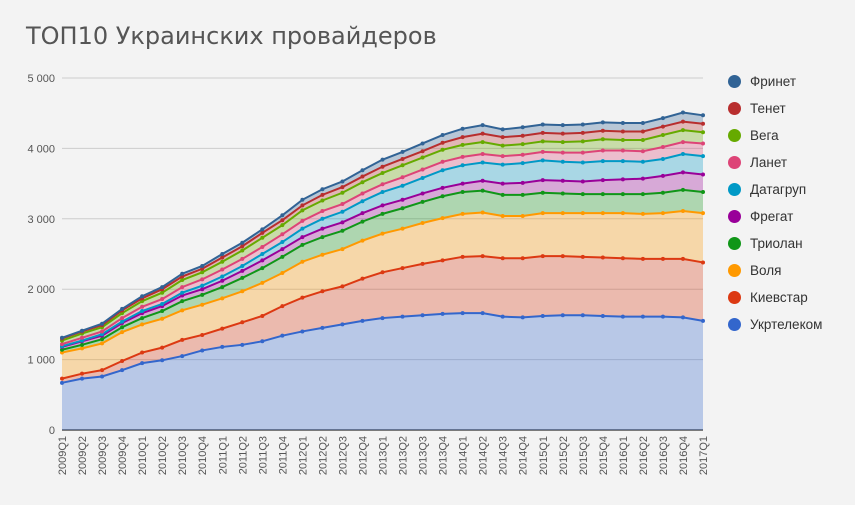 The width and height of the screenshot is (855, 505). Describe the element at coordinates (263, 455) in the screenshot. I see `x-tick-label: 2011Q3` at that location.